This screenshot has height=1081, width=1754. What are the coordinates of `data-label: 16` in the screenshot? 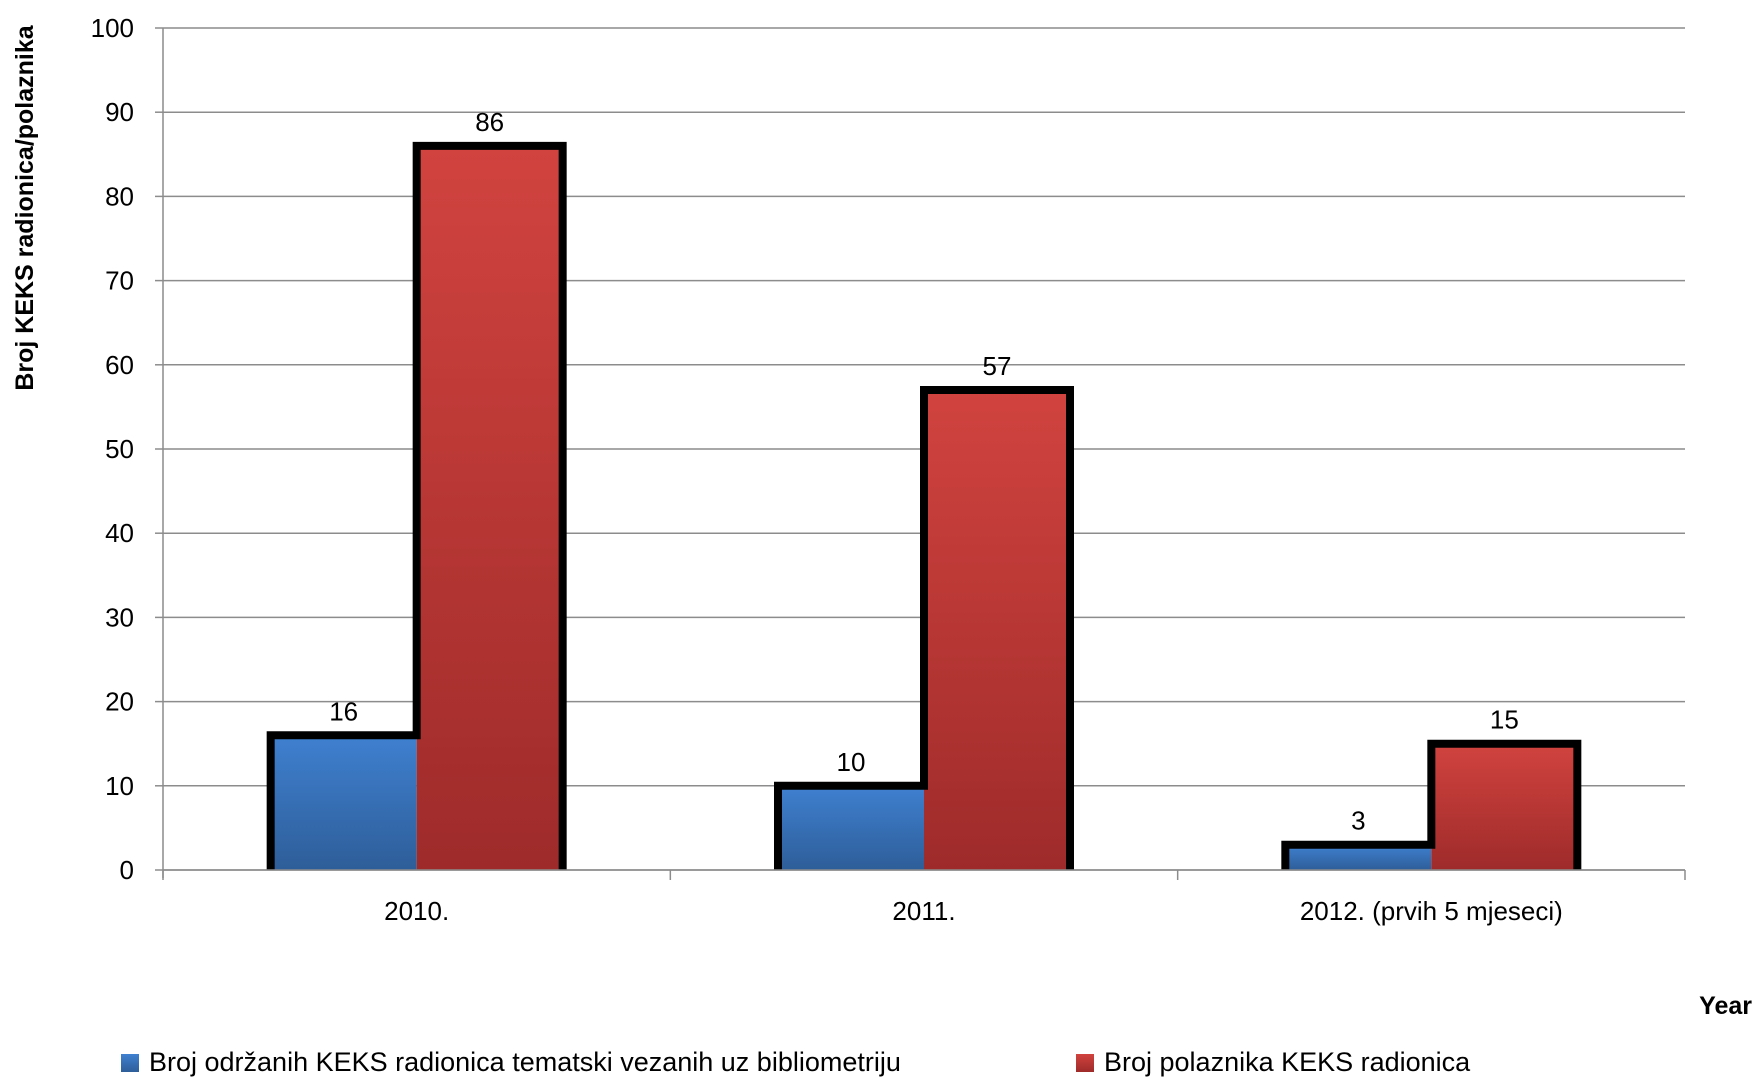 It's located at (343, 711).